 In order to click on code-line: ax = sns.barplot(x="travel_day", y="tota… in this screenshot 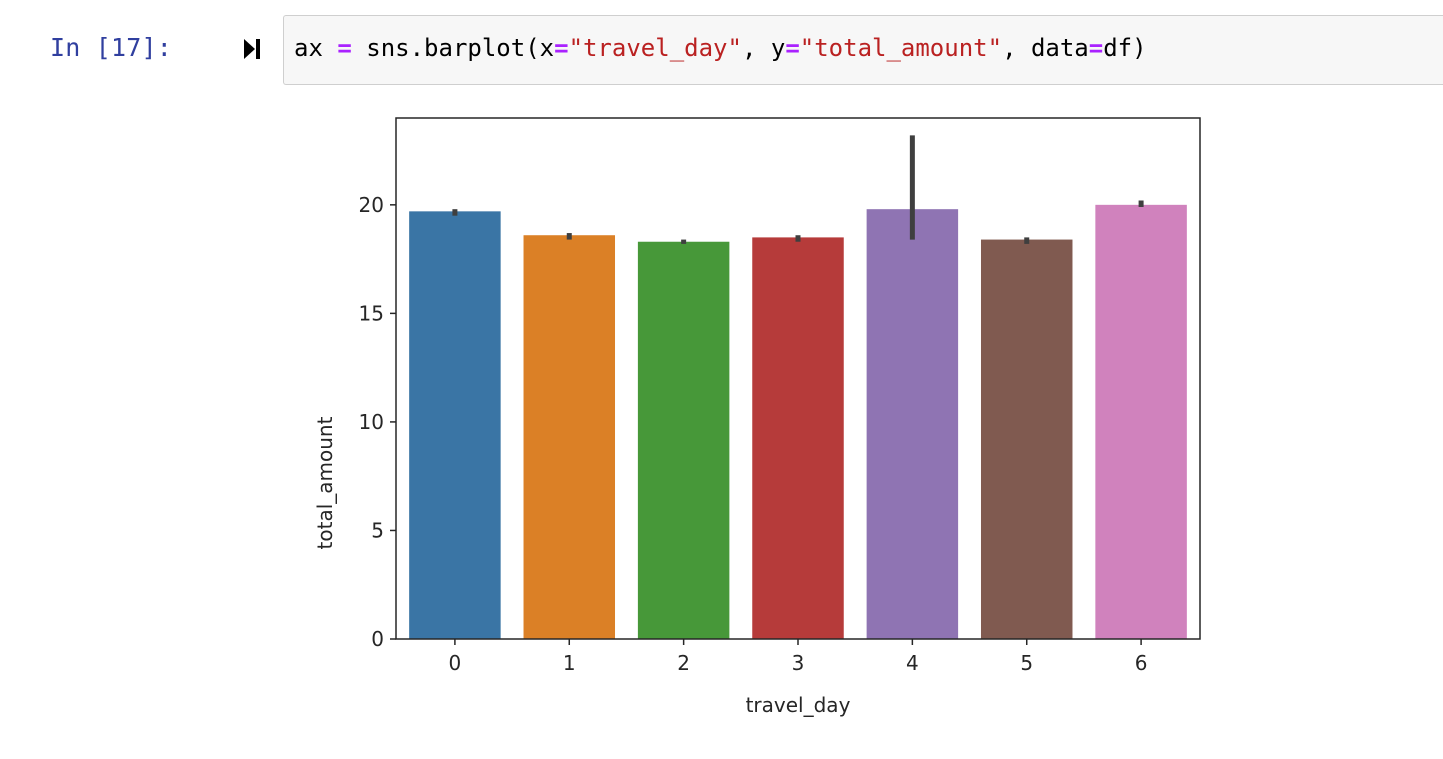, I will do `click(720, 48)`.